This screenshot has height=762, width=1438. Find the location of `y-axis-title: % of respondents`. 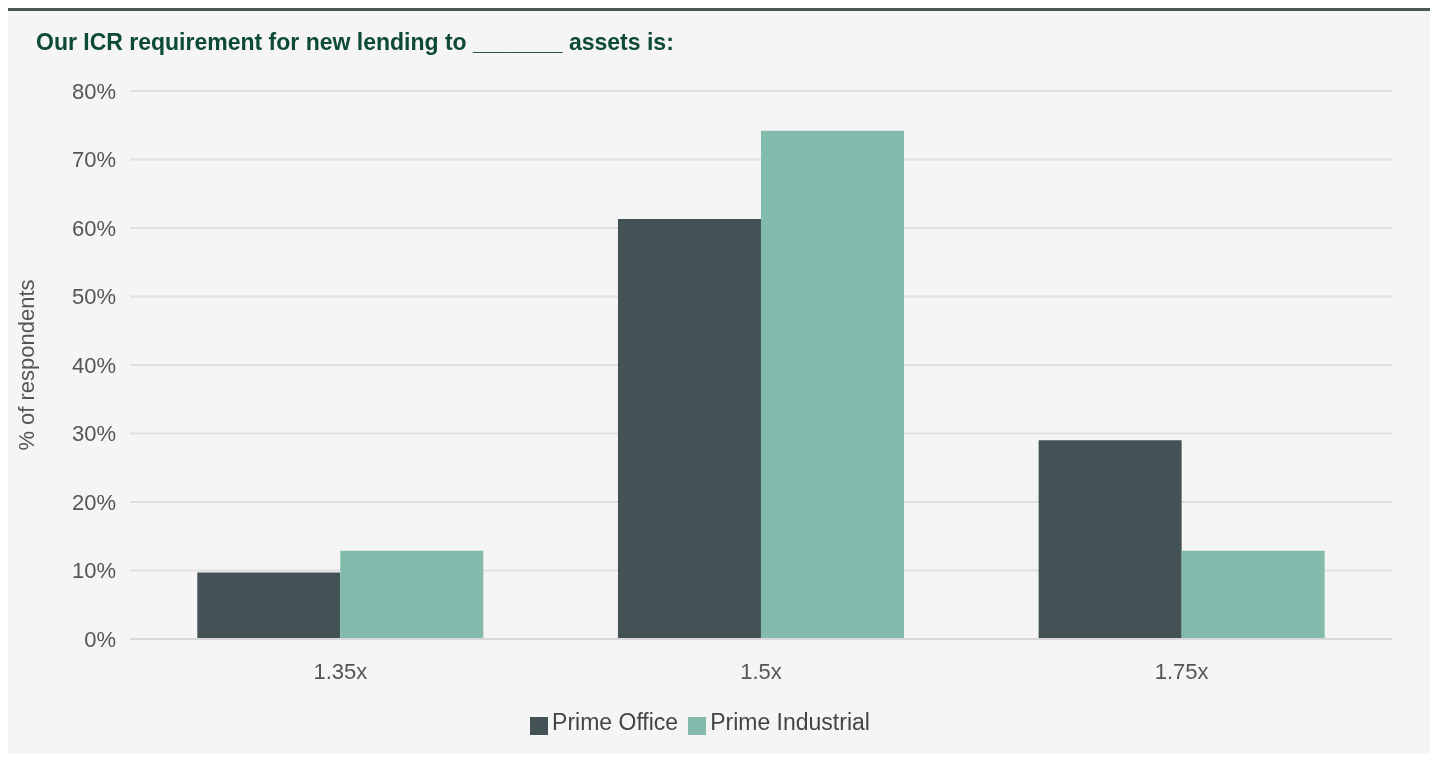

y-axis-title: % of respondents is located at coordinates (26, 365).